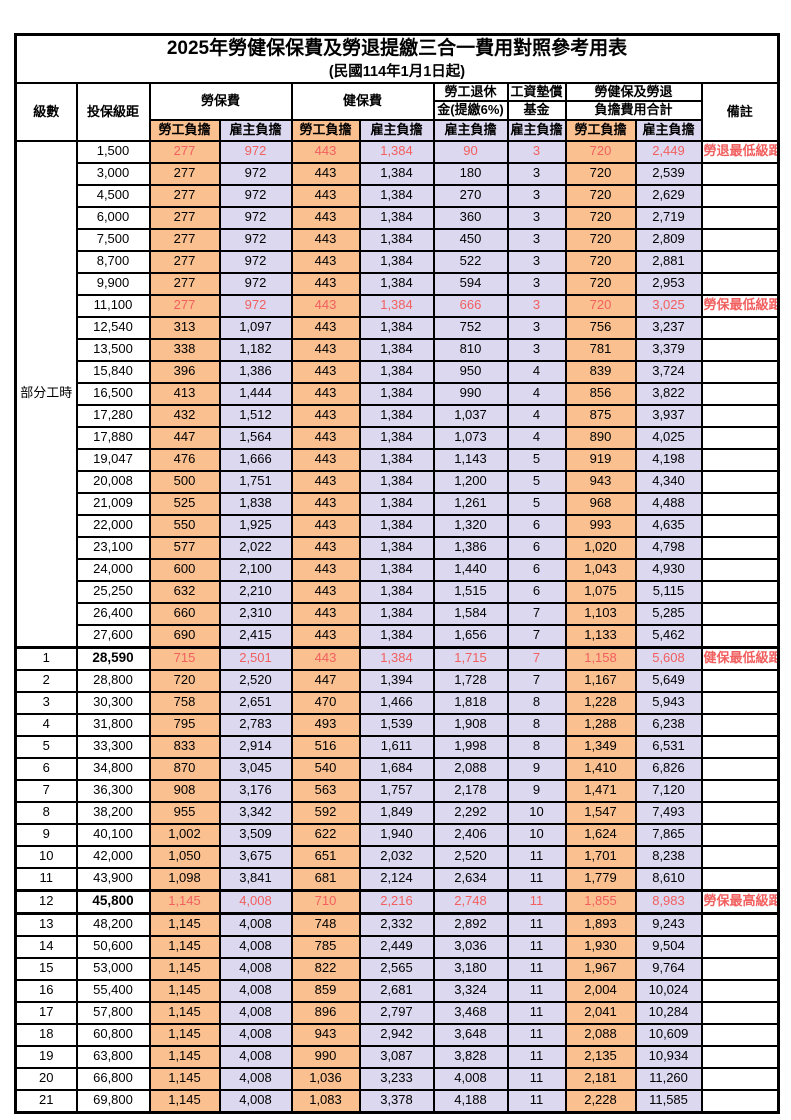  I want to click on table-row: 6 34,800 870 3,045 540 1,684 2,088 9 1,410 6,826, so click(397, 768).